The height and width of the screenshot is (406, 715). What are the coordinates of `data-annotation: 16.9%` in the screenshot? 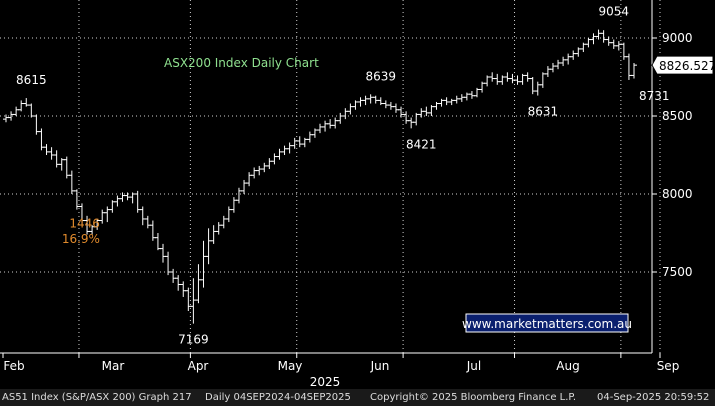 It's located at (81, 239).